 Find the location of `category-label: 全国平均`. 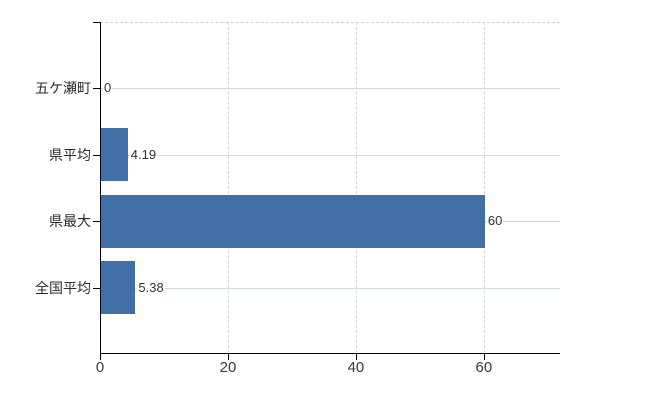

category-label: 全国平均 is located at coordinates (63, 287).